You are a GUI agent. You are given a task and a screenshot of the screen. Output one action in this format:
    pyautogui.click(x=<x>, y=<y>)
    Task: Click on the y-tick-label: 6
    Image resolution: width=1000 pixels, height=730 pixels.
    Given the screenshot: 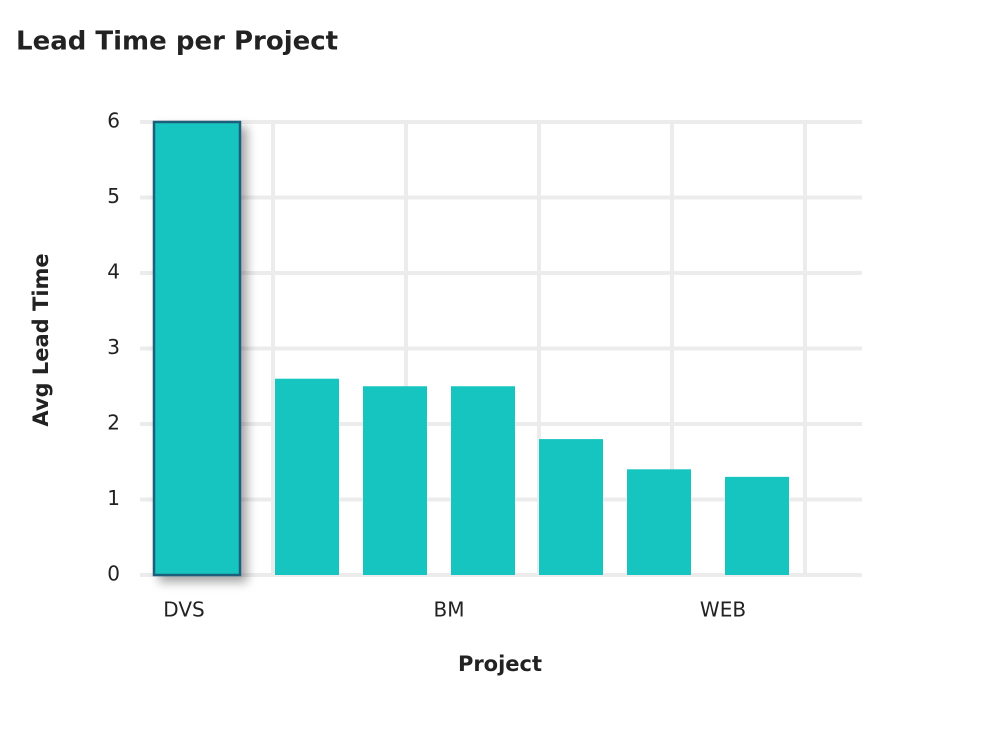 What is the action you would take?
    pyautogui.click(x=113, y=121)
    